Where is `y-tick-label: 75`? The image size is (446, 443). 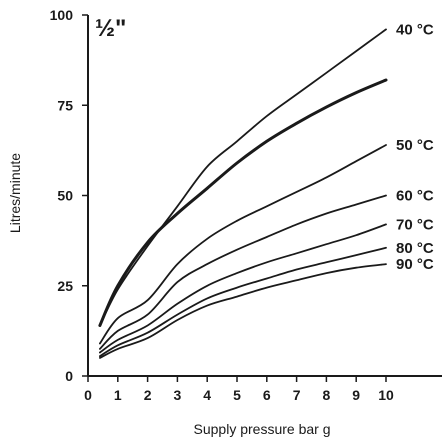 y-tick-label: 75 is located at coordinates (65, 105).